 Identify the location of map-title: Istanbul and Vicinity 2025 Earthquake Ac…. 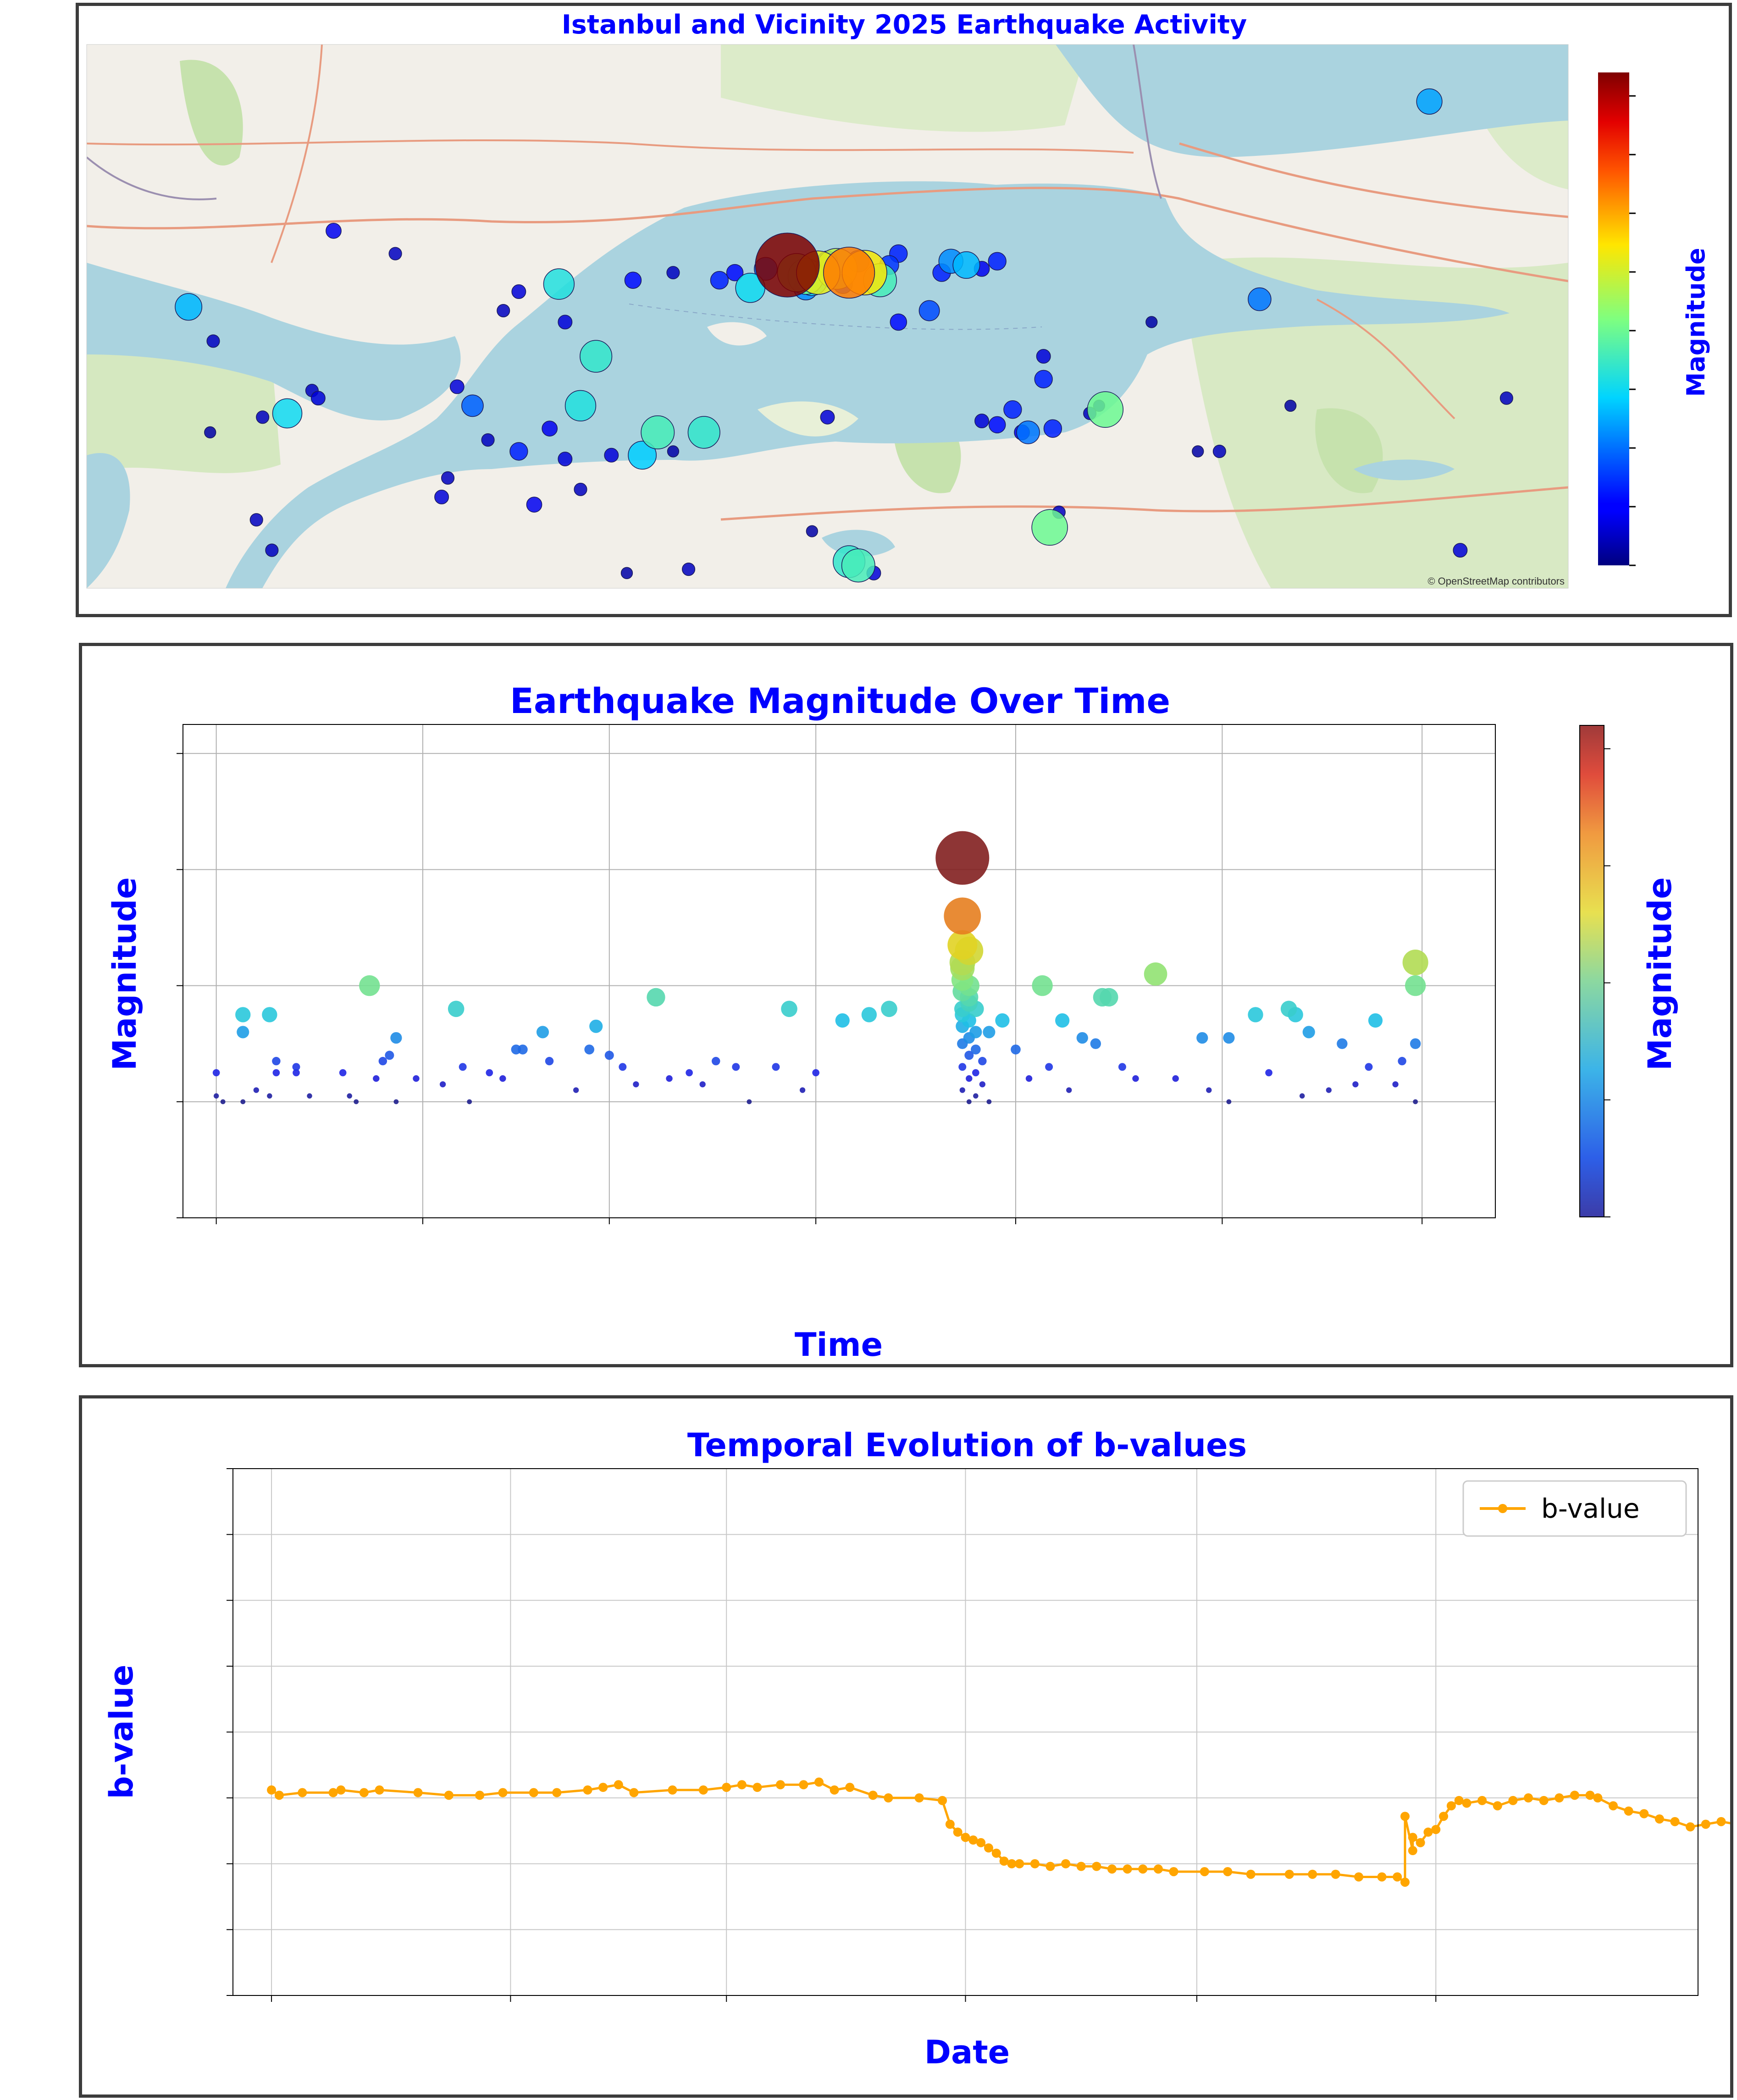
(904, 25).